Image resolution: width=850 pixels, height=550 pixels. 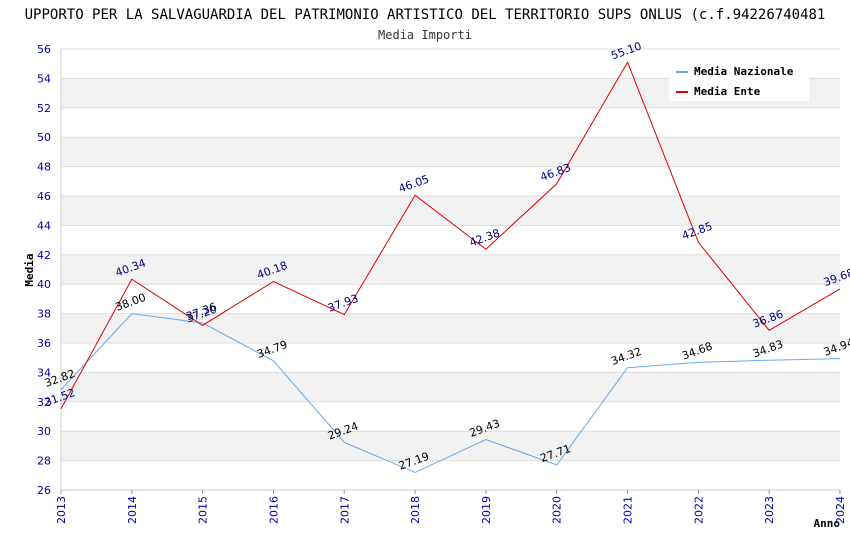 I want to click on y-tick-label: 32, so click(x=44, y=402).